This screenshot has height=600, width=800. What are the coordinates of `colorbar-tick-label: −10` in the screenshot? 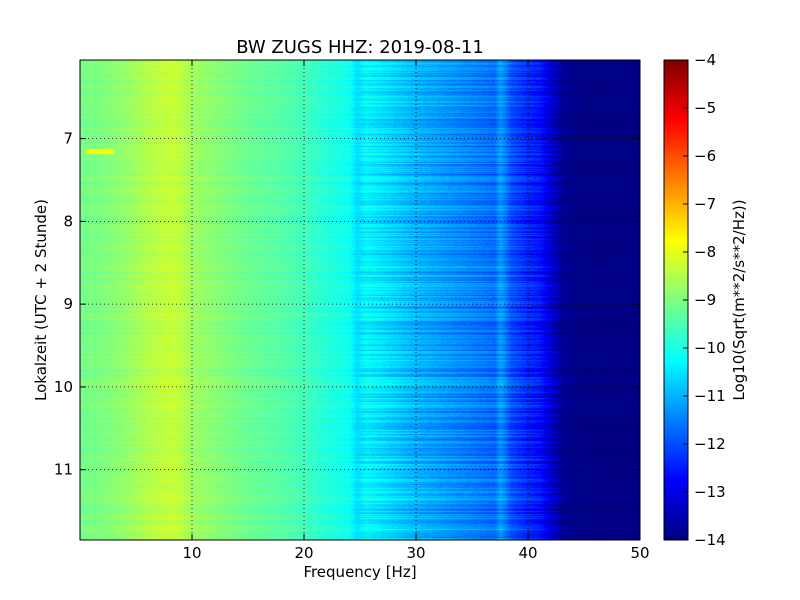 It's located at (710, 348).